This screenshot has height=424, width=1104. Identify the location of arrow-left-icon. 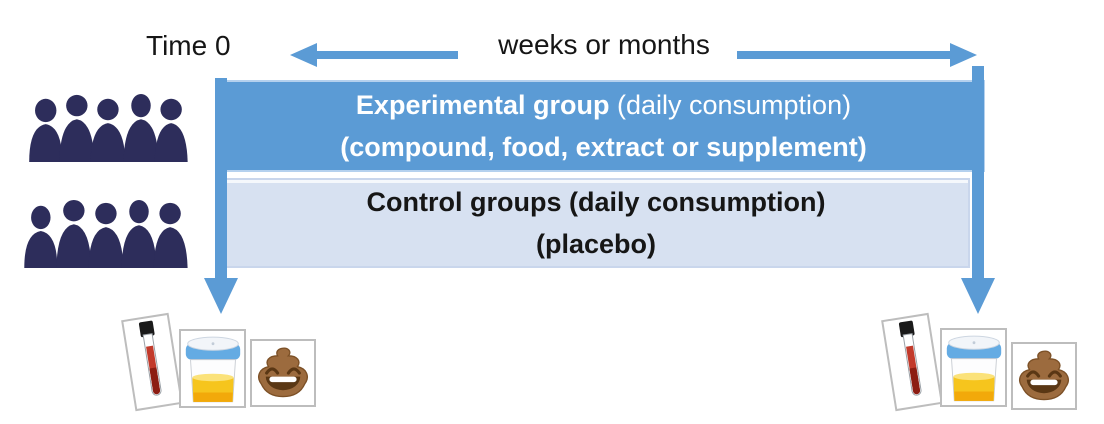
(374, 55).